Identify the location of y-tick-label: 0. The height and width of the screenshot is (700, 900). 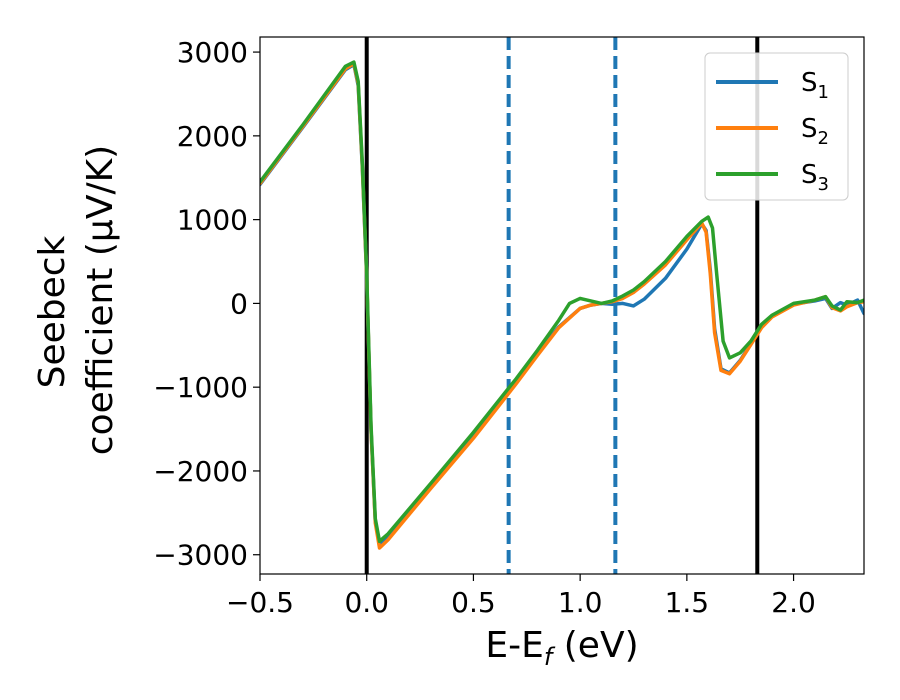
(239, 303).